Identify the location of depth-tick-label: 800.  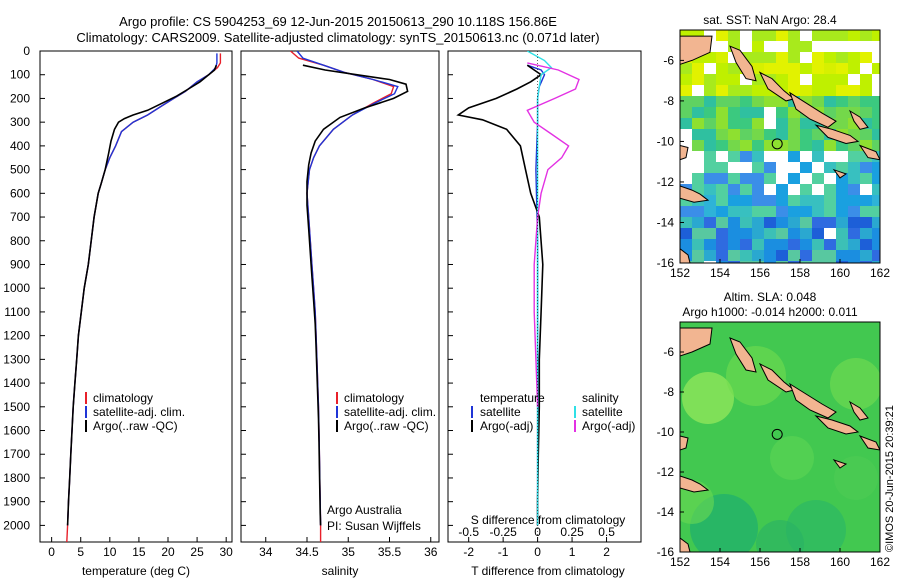
(20, 241).